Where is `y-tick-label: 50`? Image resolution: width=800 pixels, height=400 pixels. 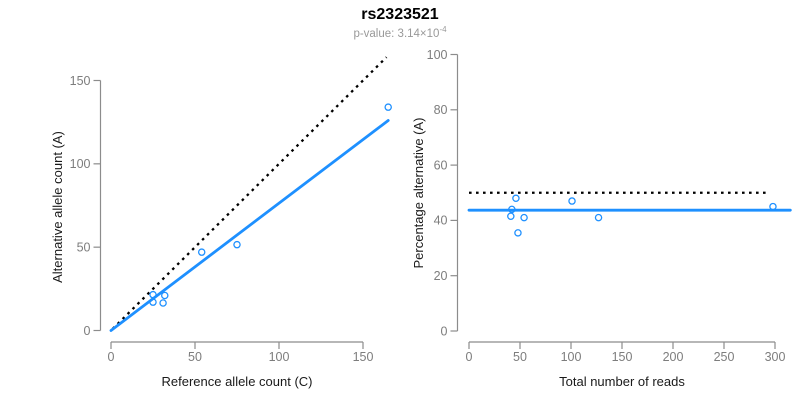
y-tick-label: 50 is located at coordinates (84, 247).